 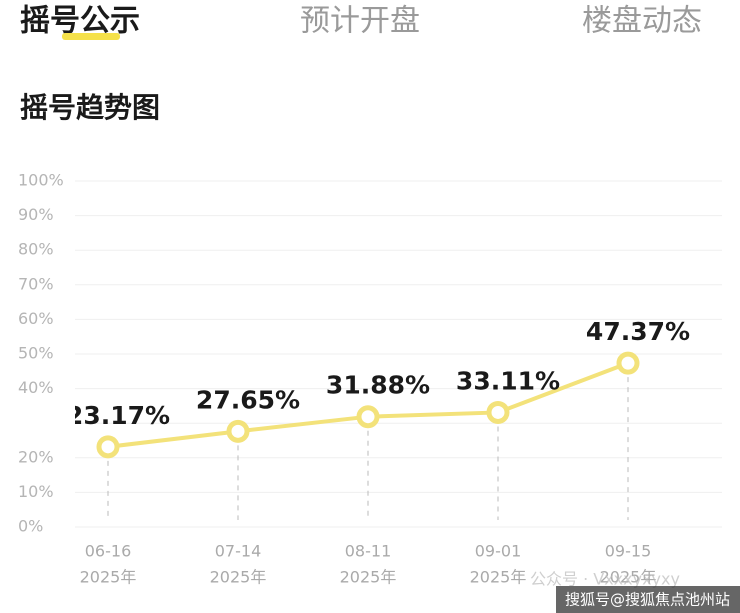 I want to click on watermark: 公众号 · Vxxxyxyxy, so click(x=605, y=579).